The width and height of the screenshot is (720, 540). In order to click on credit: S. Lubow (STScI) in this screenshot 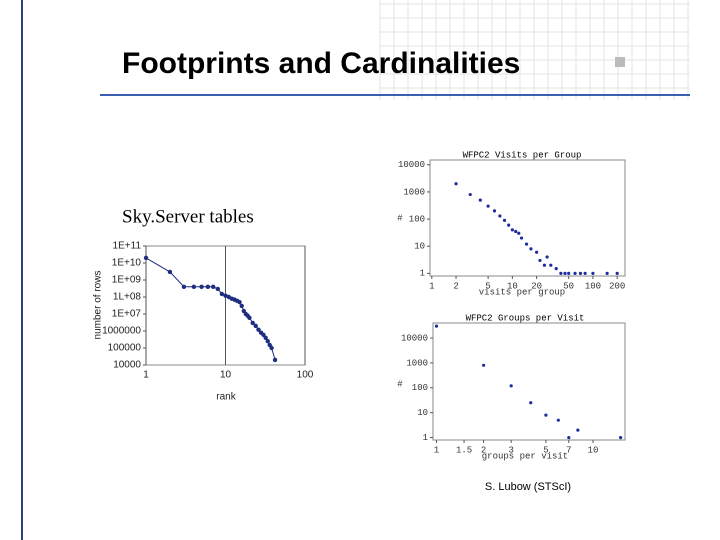, I will do `click(528, 487)`.